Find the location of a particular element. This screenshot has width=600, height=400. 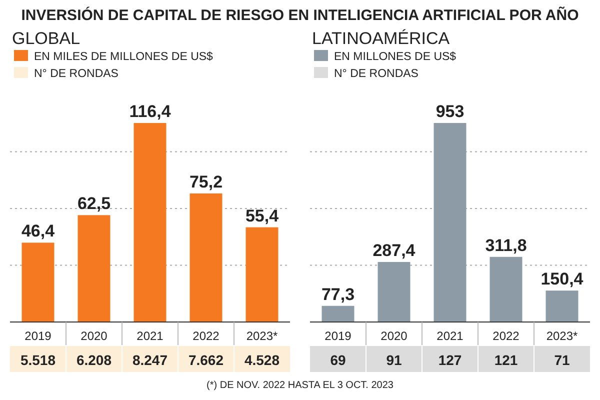

legend-label: EN MILES DE MILLONES DE US$ is located at coordinates (124, 57).